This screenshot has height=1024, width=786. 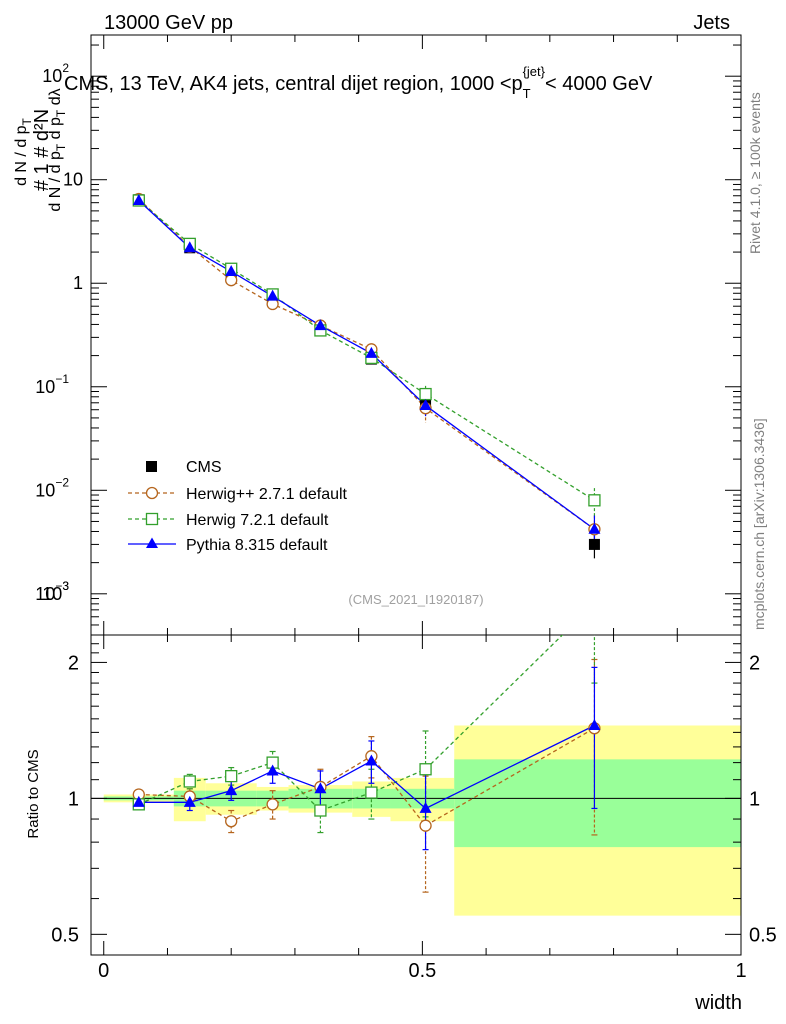 What do you see at coordinates (62, 379) in the screenshot?
I see `main-y-tick-exponent: −1` at bounding box center [62, 379].